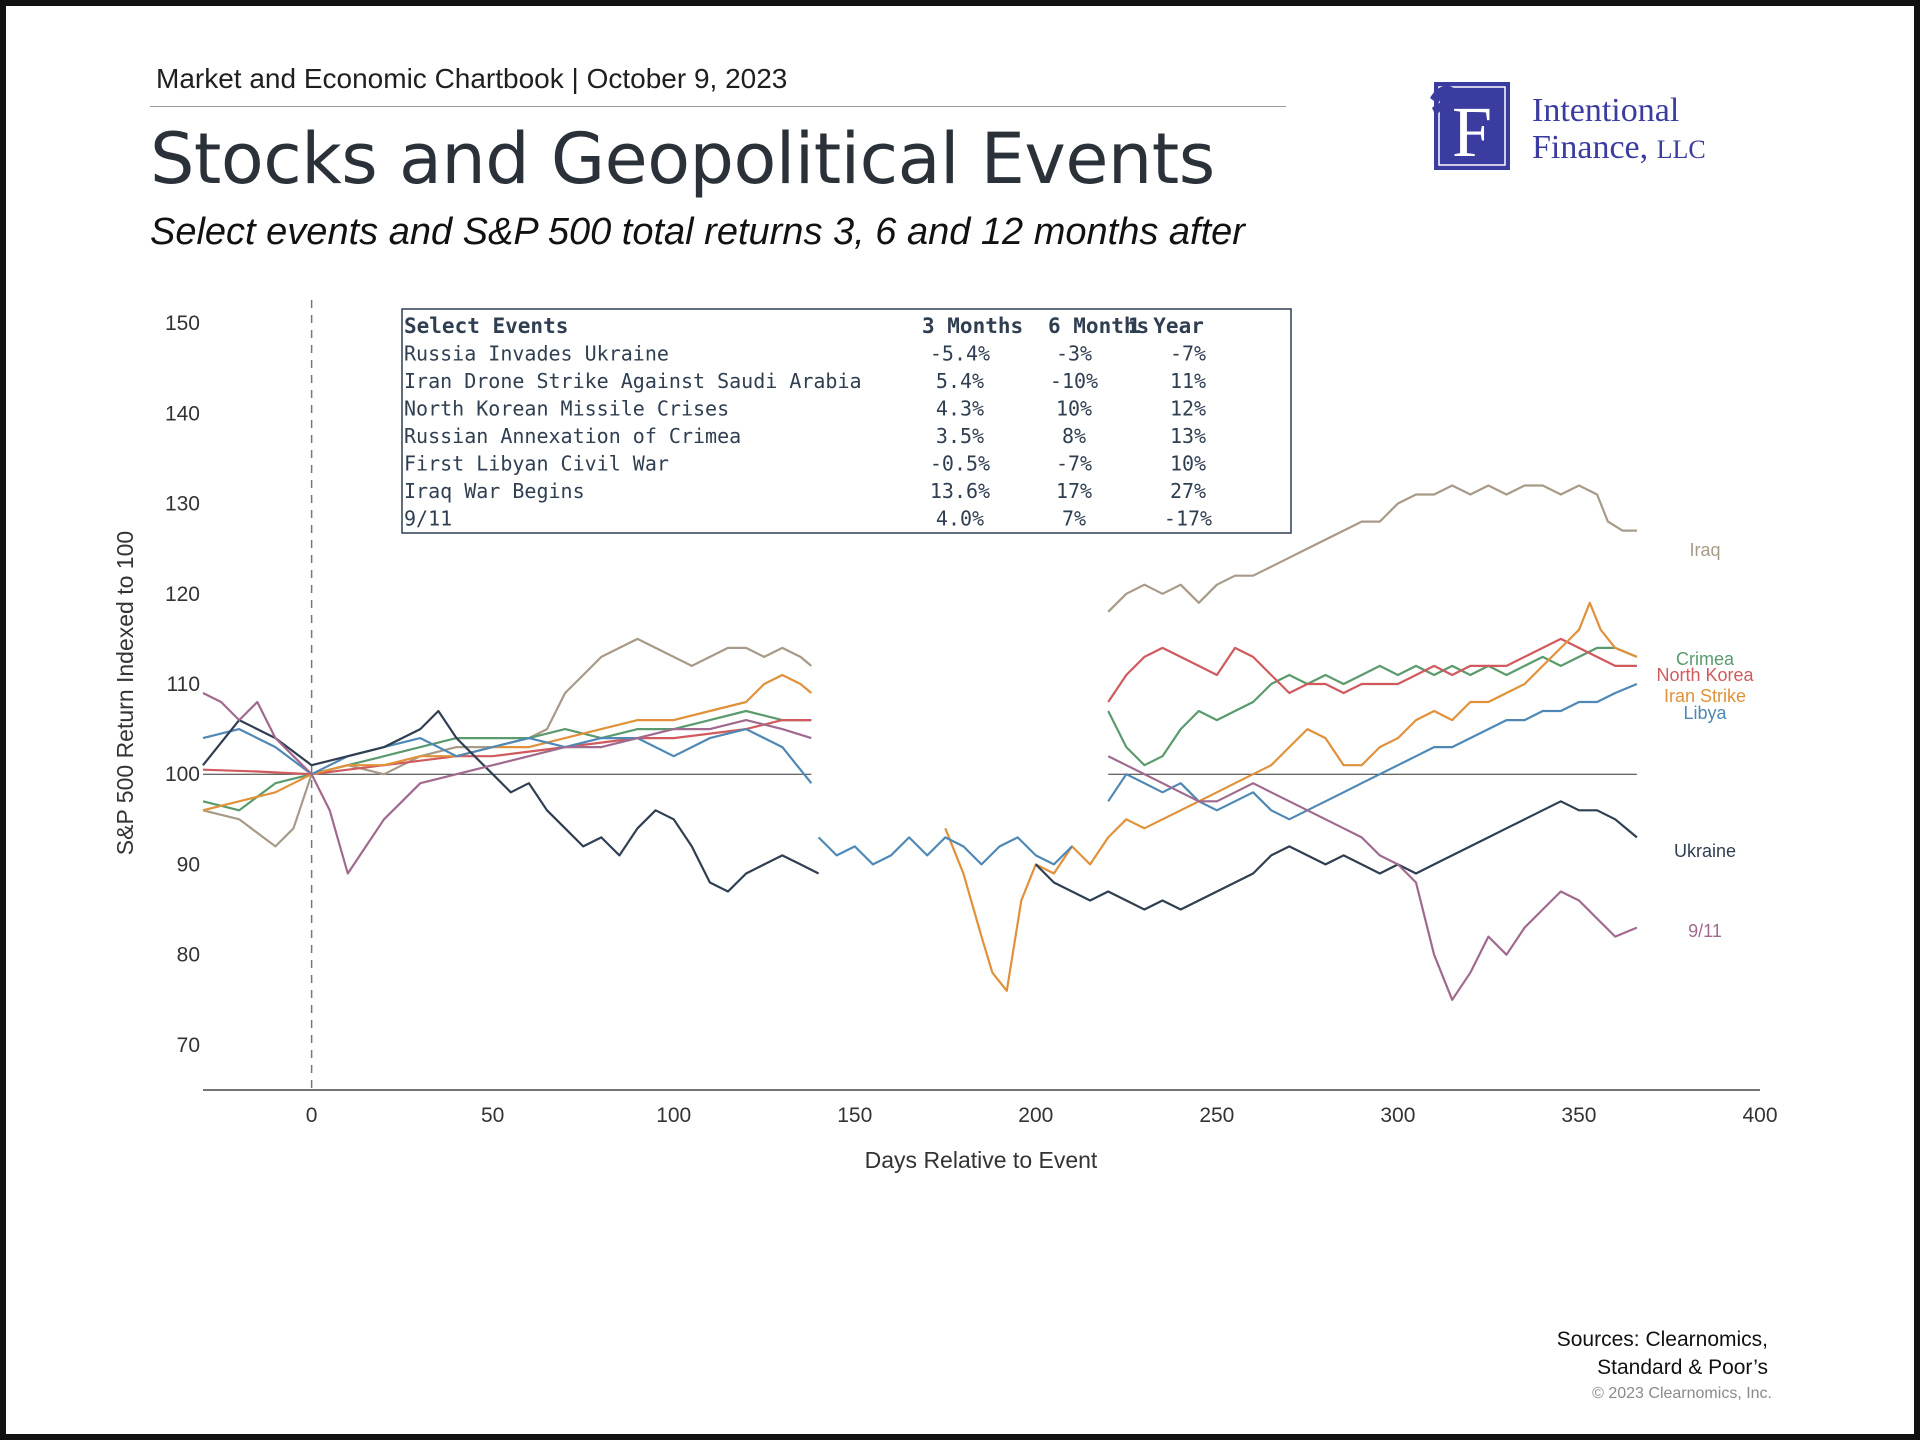  What do you see at coordinates (1578, 1115) in the screenshot?
I see `x-tick-label: 350` at bounding box center [1578, 1115].